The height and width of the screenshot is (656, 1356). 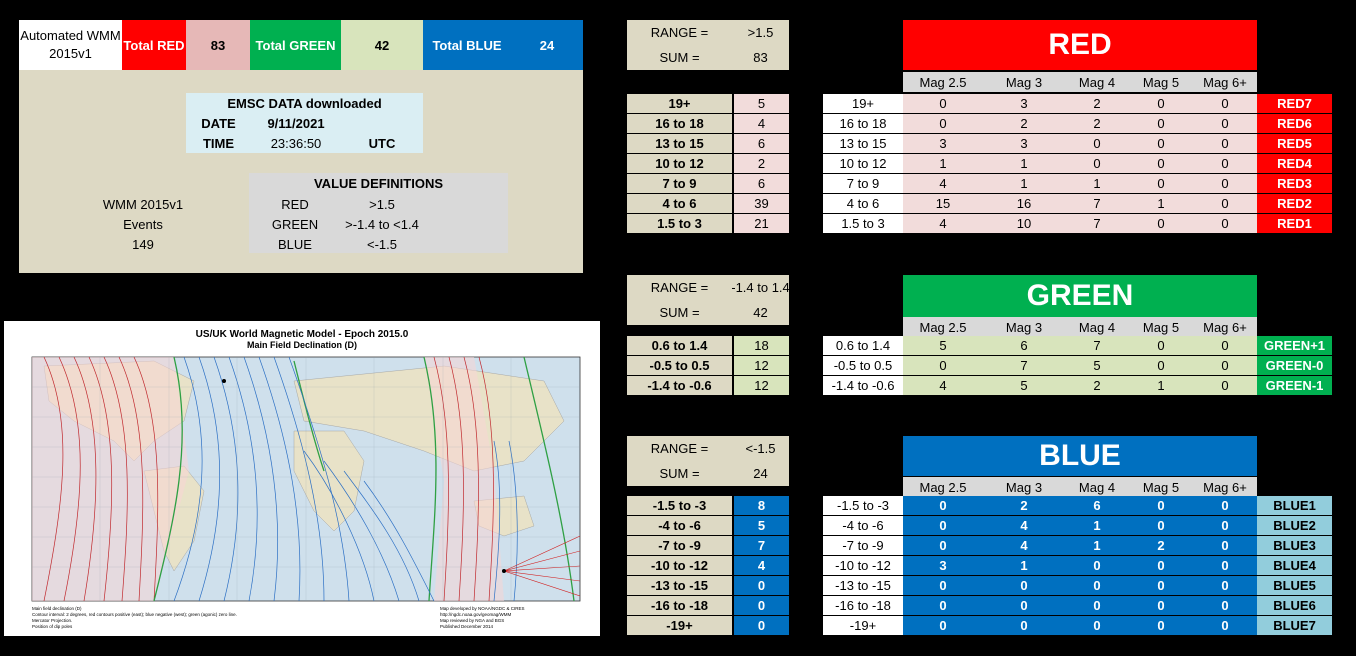 I want to click on green-sum-label: SUM =, so click(x=679, y=312).